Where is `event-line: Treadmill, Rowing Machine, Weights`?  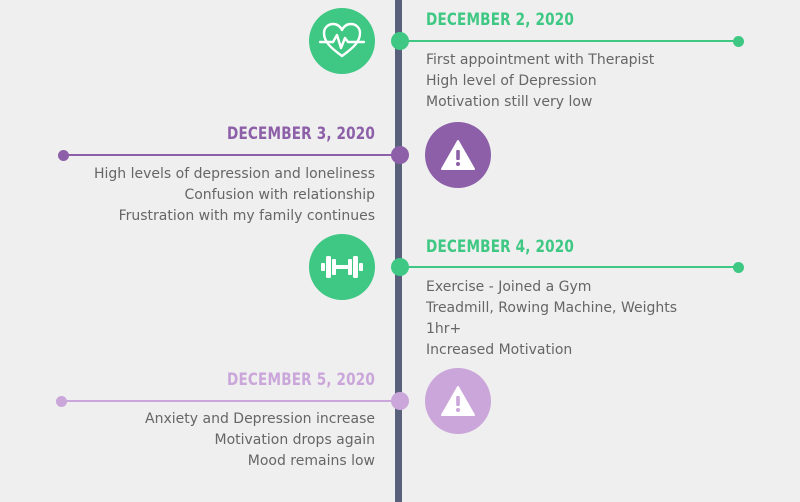 event-line: Treadmill, Rowing Machine, Weights is located at coordinates (552, 308).